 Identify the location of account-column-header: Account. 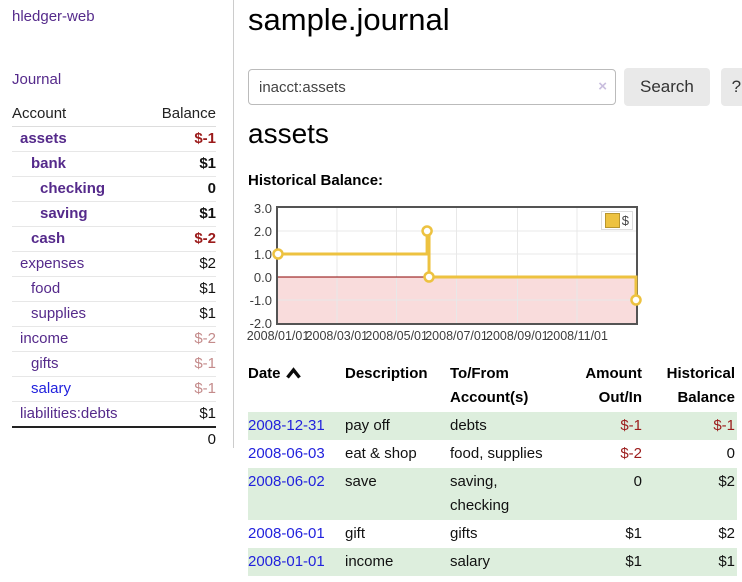
(79, 114).